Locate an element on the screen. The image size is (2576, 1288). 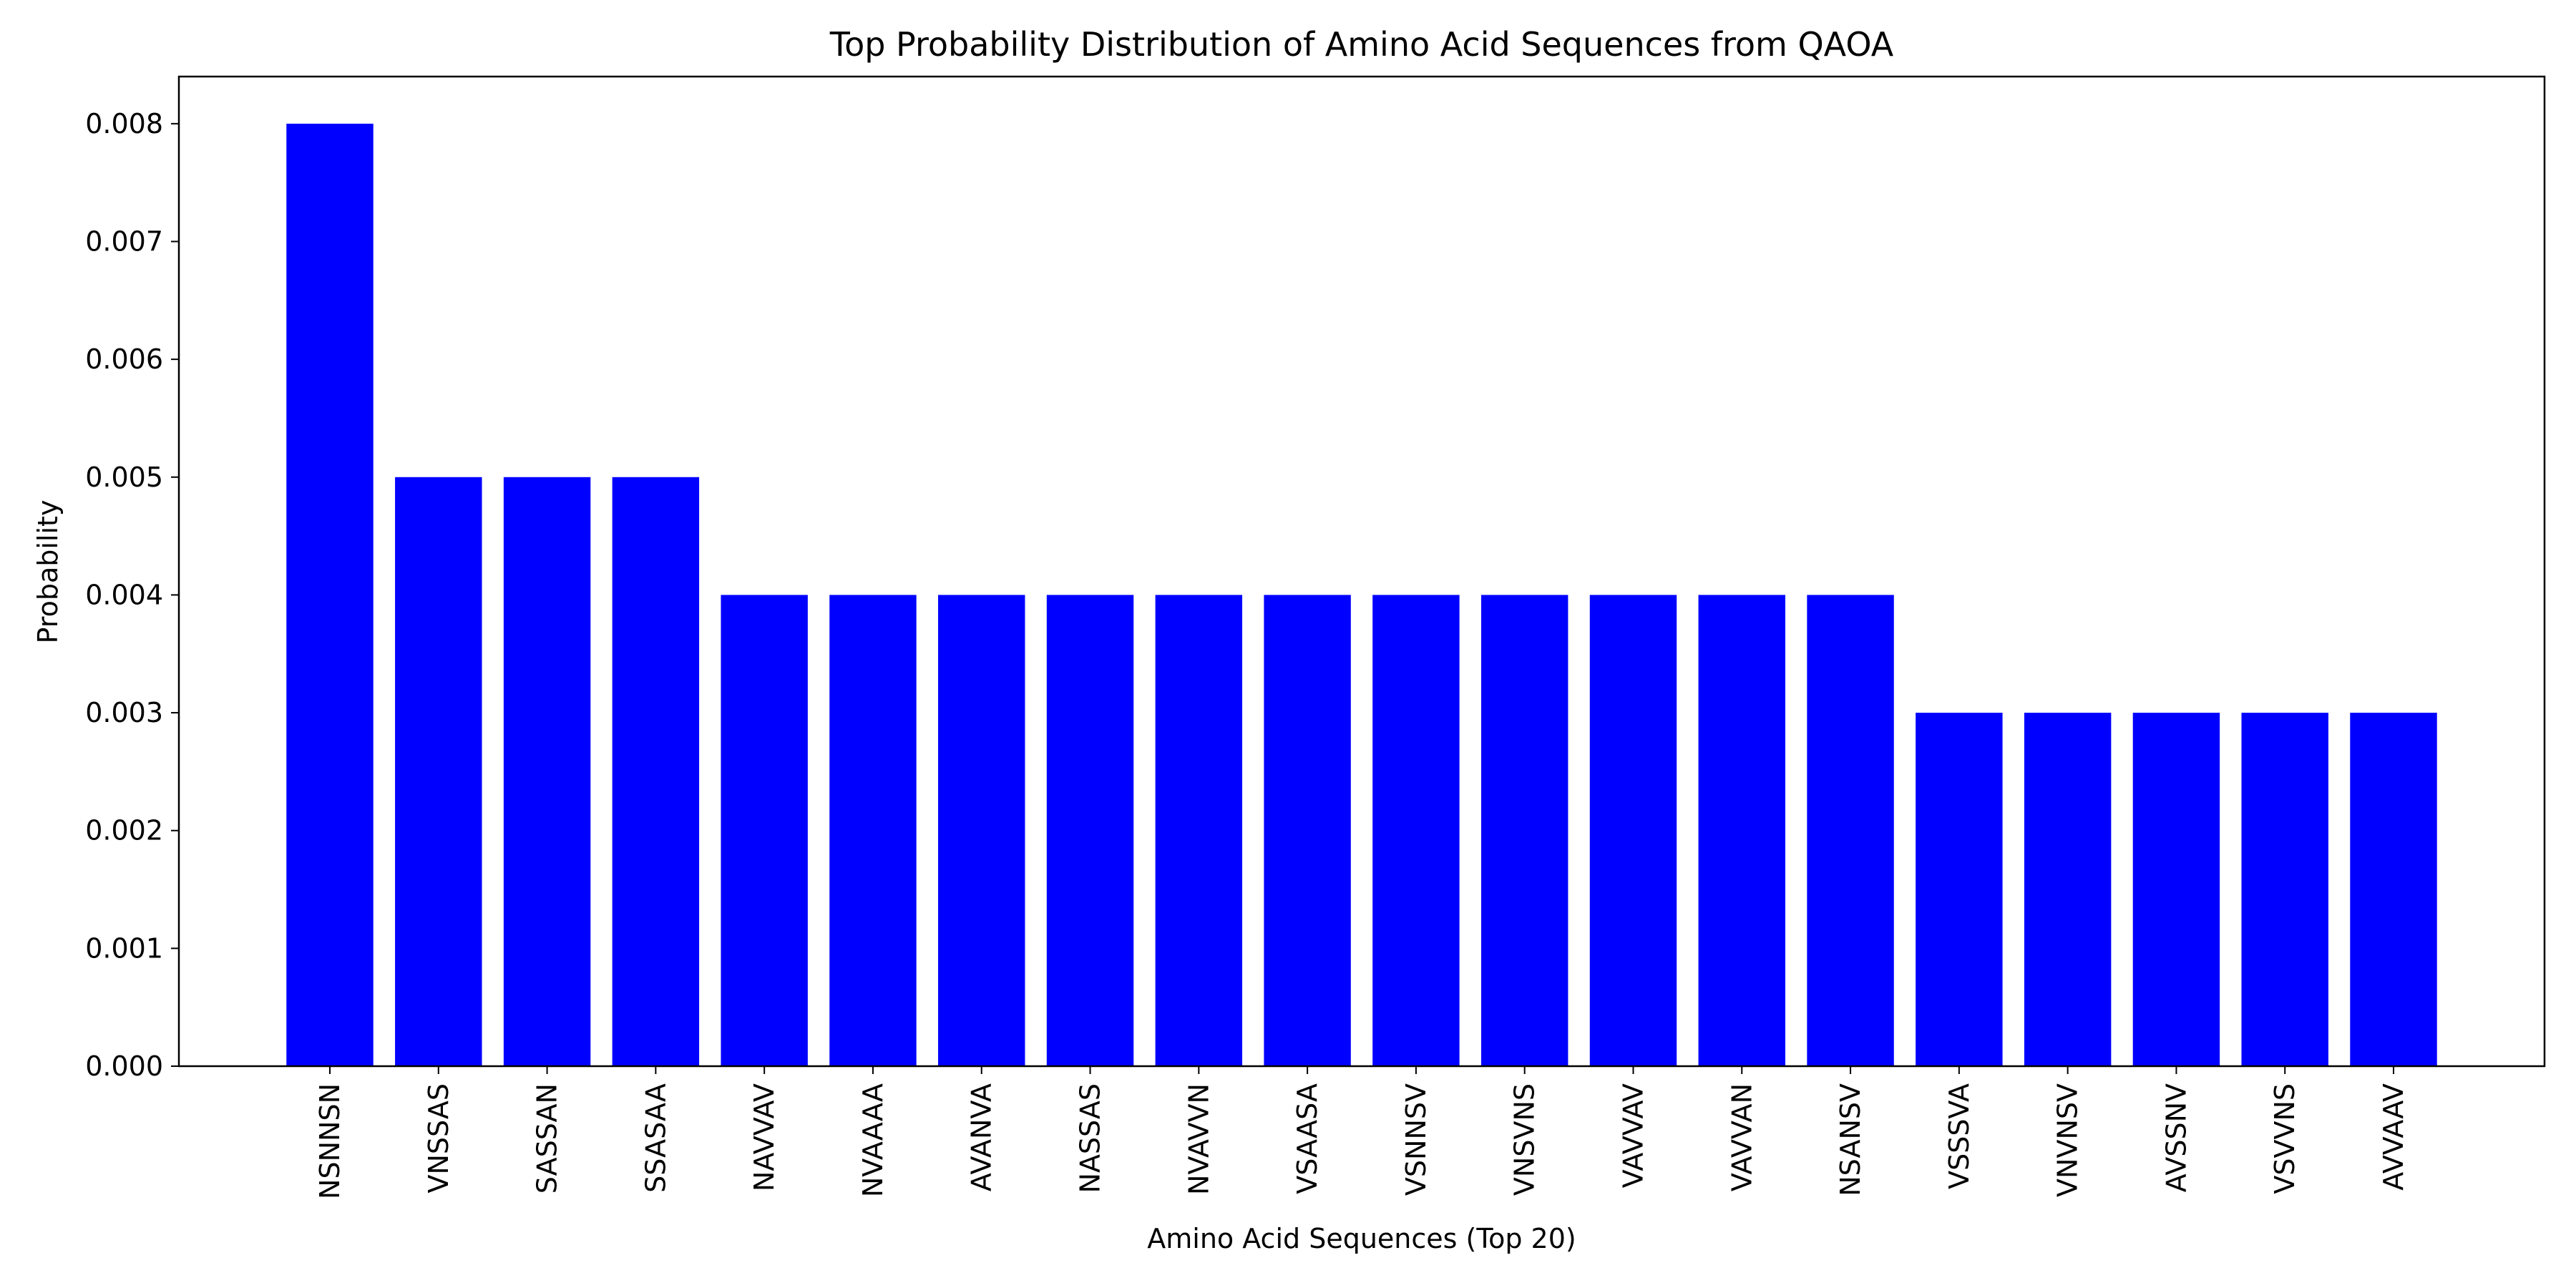
x-tick-label: NAVVAV is located at coordinates (764, 1137).